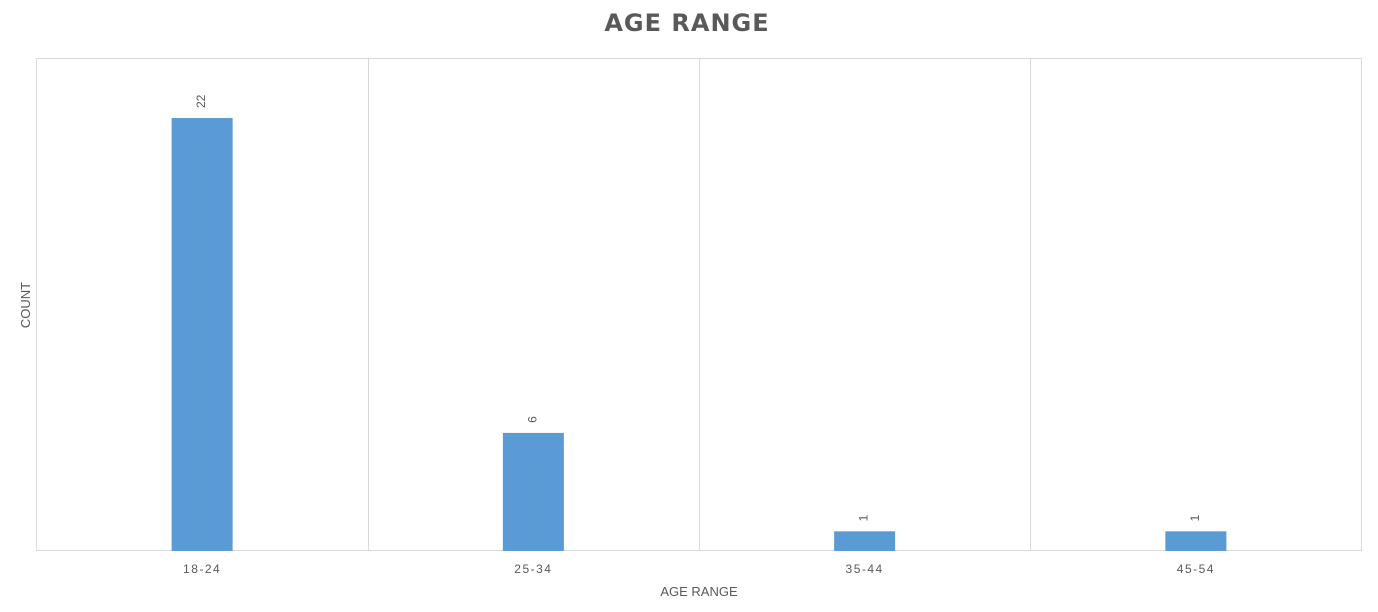  I want to click on chart-title: AGE RANGE, so click(686, 23).